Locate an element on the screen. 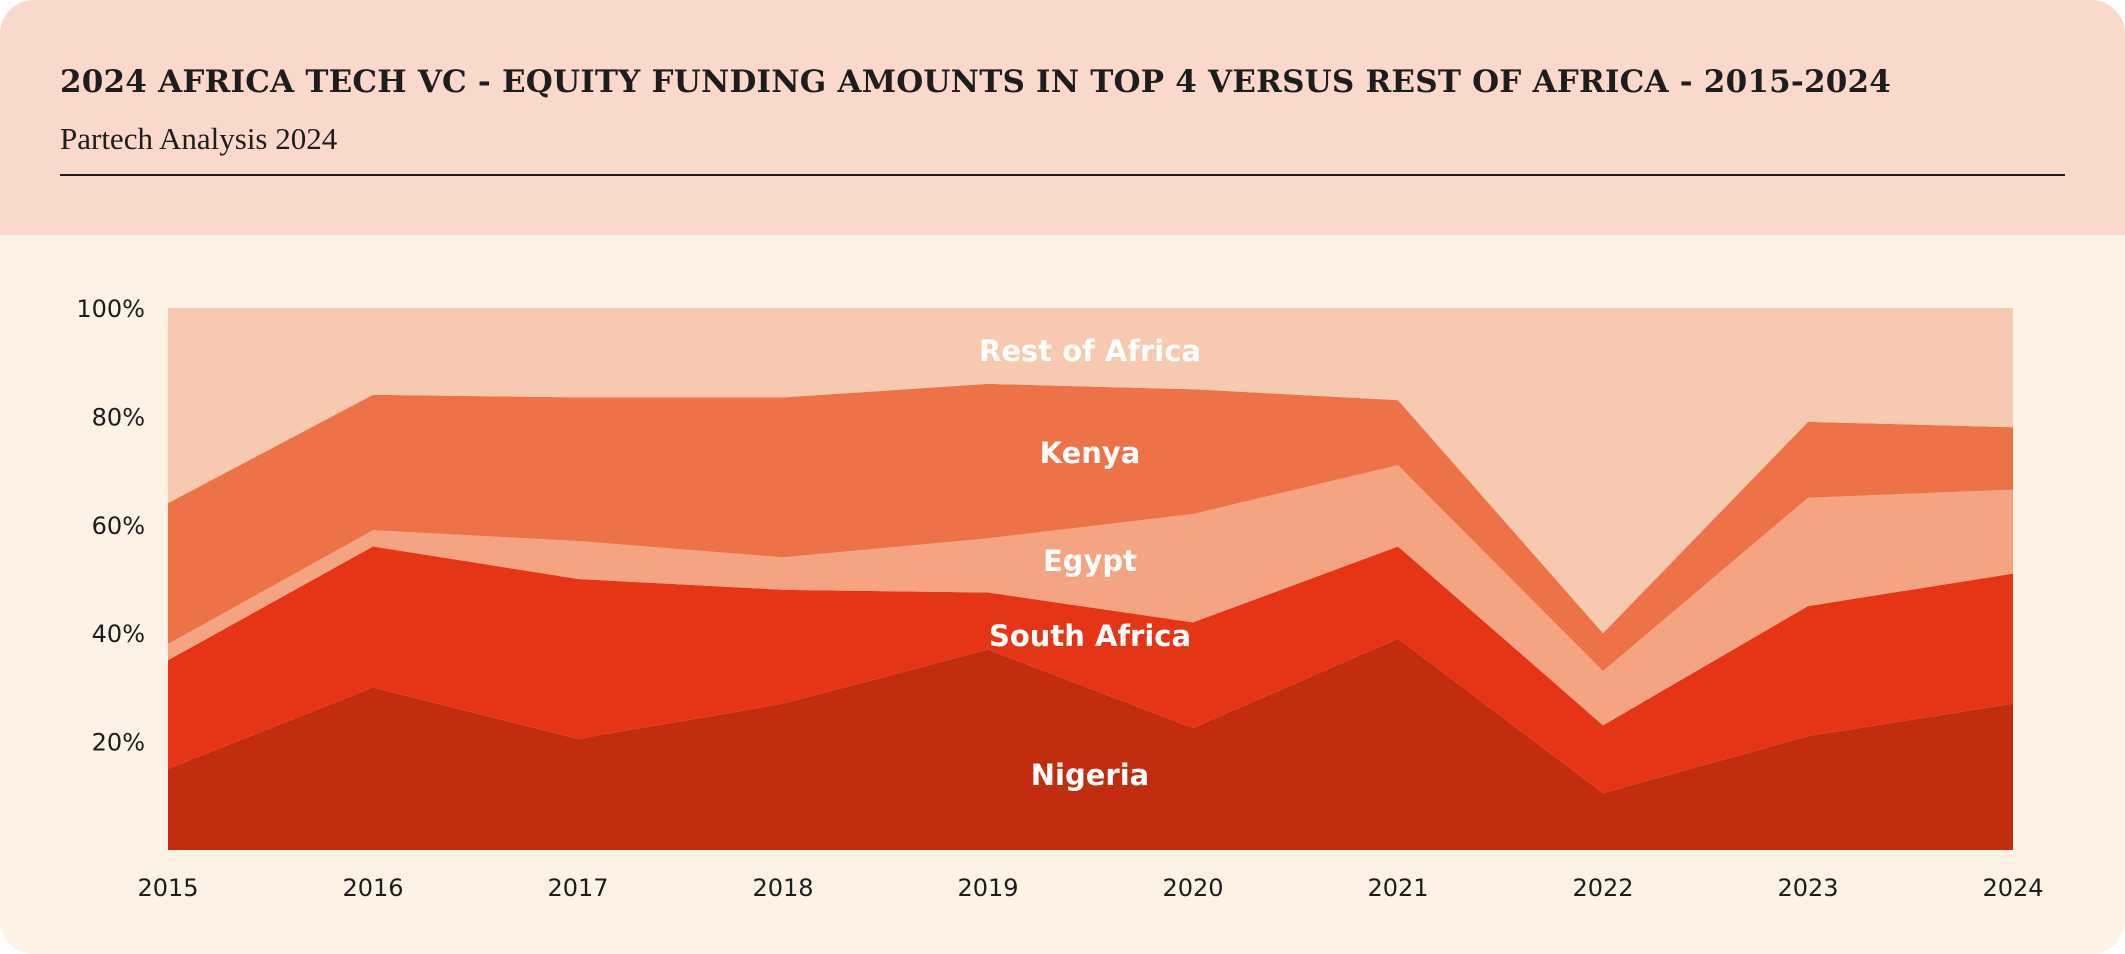 This screenshot has height=954, width=2125. y-tick-label: 100% is located at coordinates (110, 309).